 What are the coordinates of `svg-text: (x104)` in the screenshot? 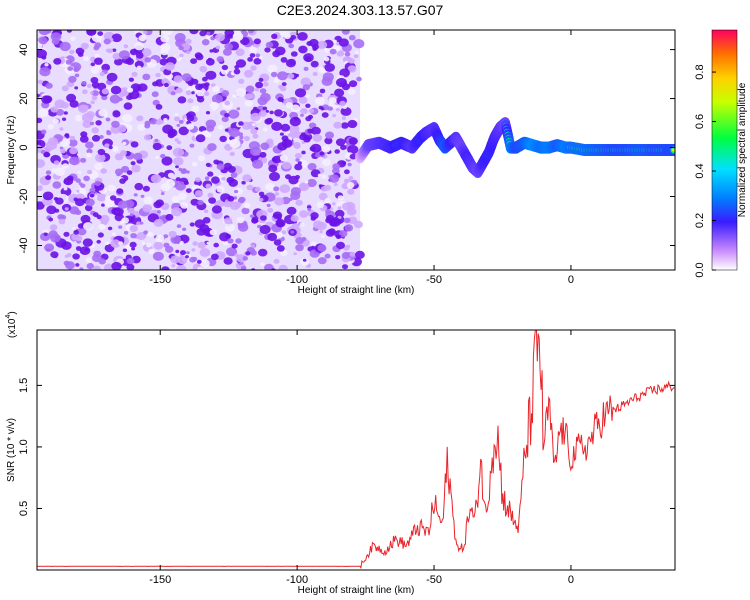 It's located at (11, 324).